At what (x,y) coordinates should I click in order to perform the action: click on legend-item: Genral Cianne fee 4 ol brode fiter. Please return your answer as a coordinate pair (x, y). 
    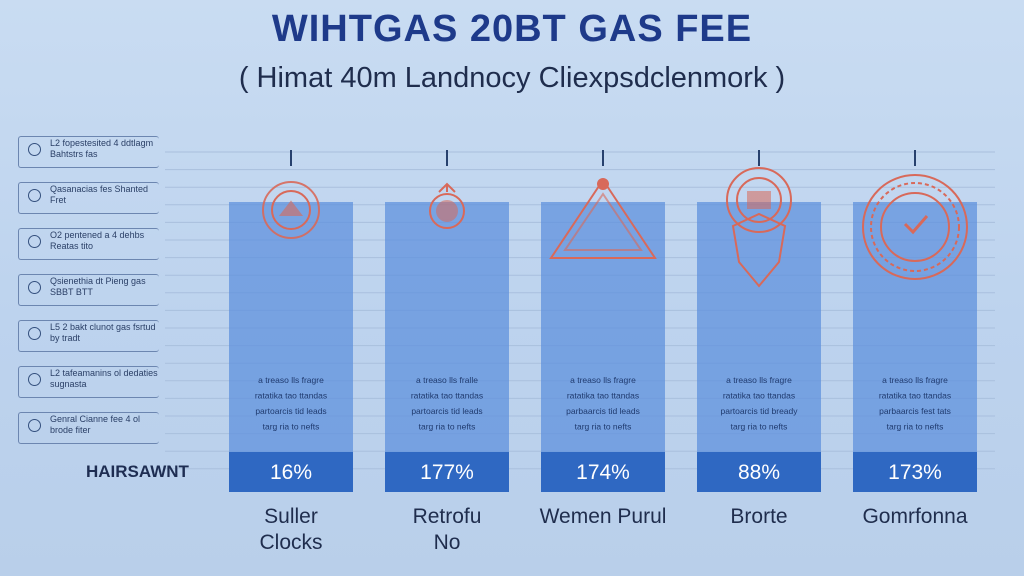
    Looking at the image, I should click on (88, 428).